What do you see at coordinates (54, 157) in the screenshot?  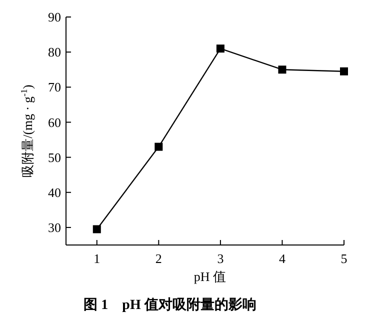 I see `y-tick-label: 50` at bounding box center [54, 157].